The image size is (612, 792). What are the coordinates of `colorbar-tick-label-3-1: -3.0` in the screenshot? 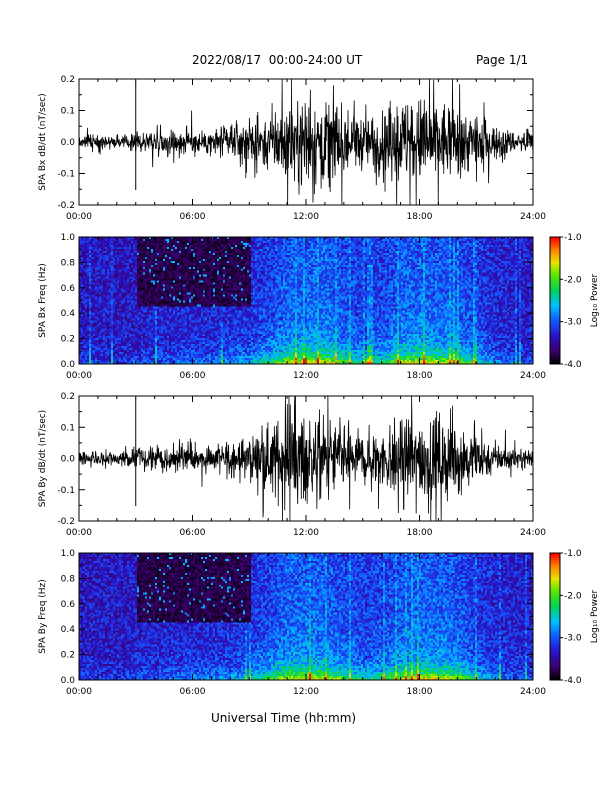 It's located at (573, 639).